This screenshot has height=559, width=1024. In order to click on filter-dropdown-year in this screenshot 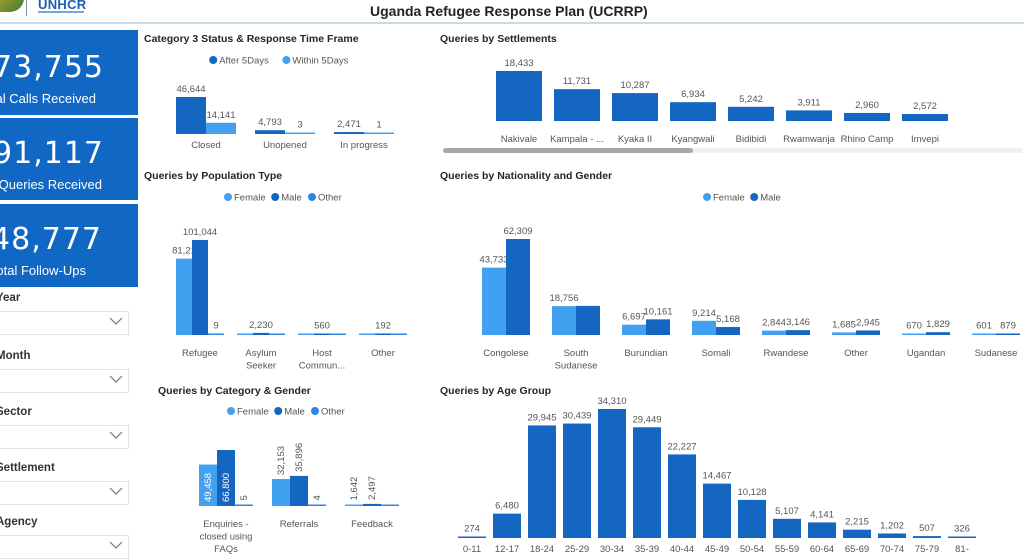, I will do `click(64, 323)`.